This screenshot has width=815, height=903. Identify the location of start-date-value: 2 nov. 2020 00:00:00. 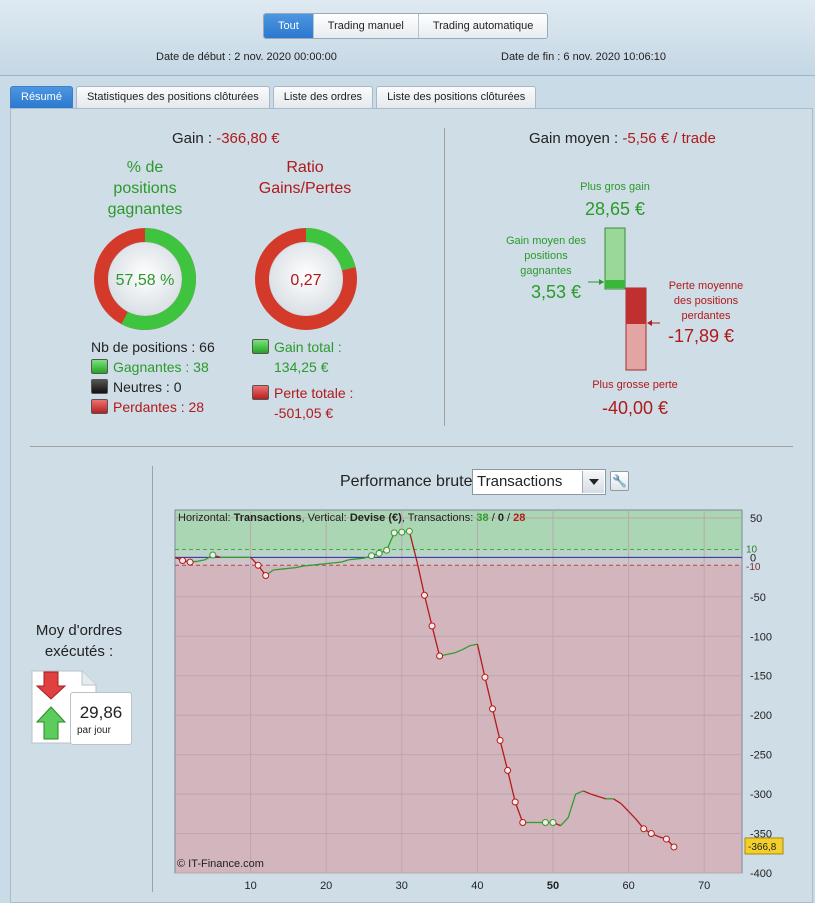
(285, 57).